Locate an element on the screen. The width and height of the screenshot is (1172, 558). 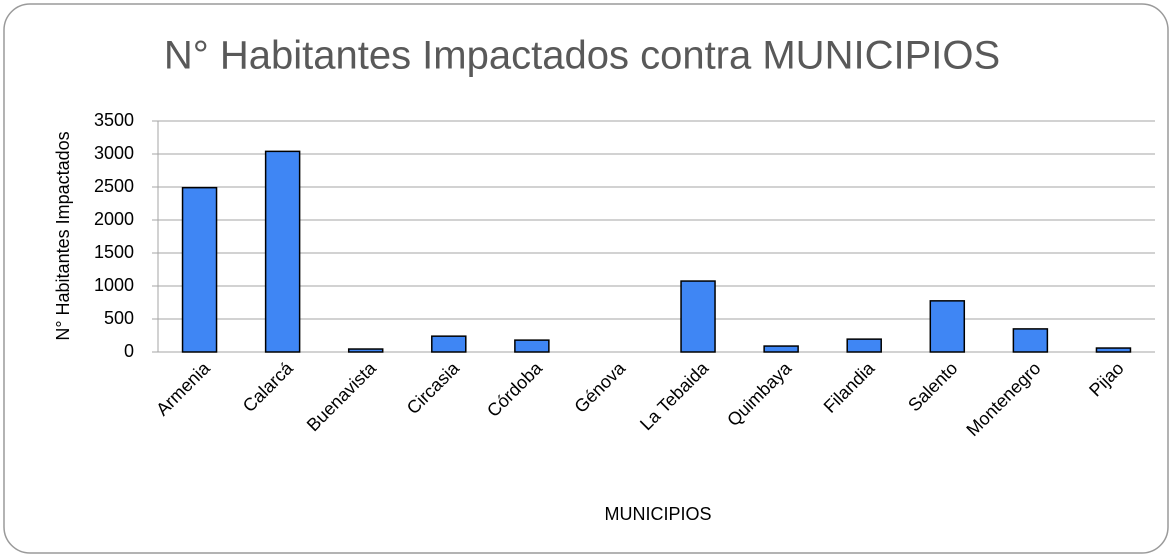
y-tick-label: 500 is located at coordinates (119, 318).